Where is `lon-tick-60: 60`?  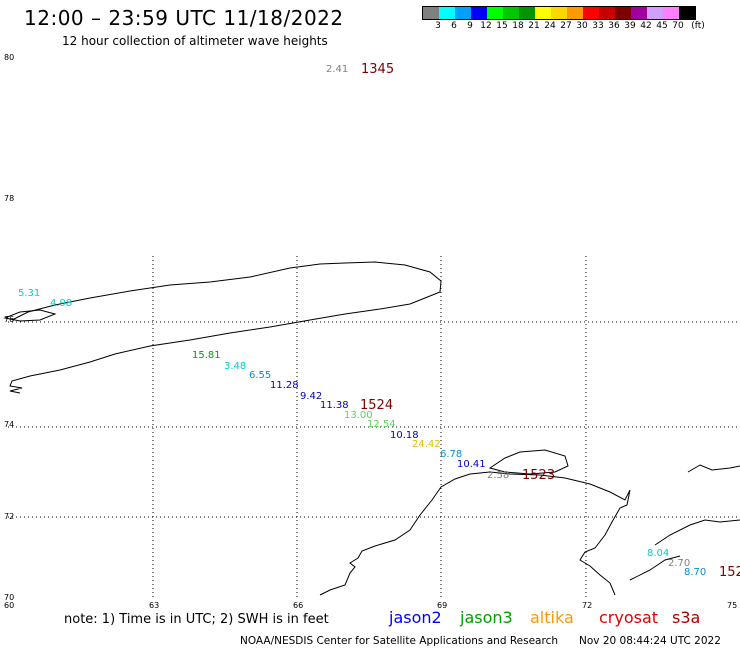
lon-tick-60: 60 is located at coordinates (9, 605).